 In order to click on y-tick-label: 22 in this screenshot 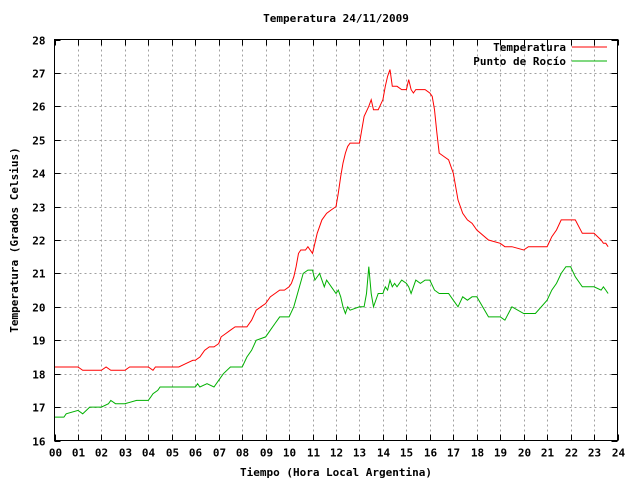, I will do `click(38, 241)`.